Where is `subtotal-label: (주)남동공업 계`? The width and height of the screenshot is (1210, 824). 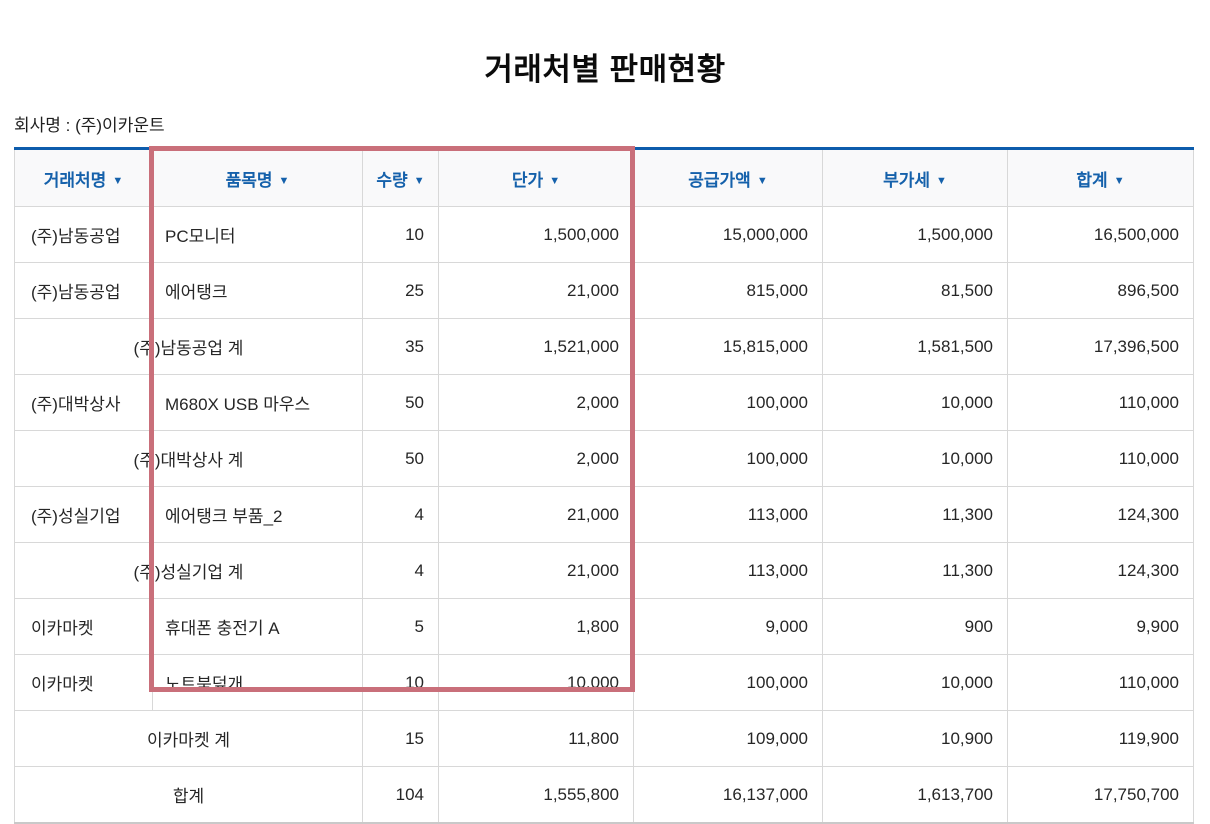 subtotal-label: (주)남동공업 계 is located at coordinates (188, 346).